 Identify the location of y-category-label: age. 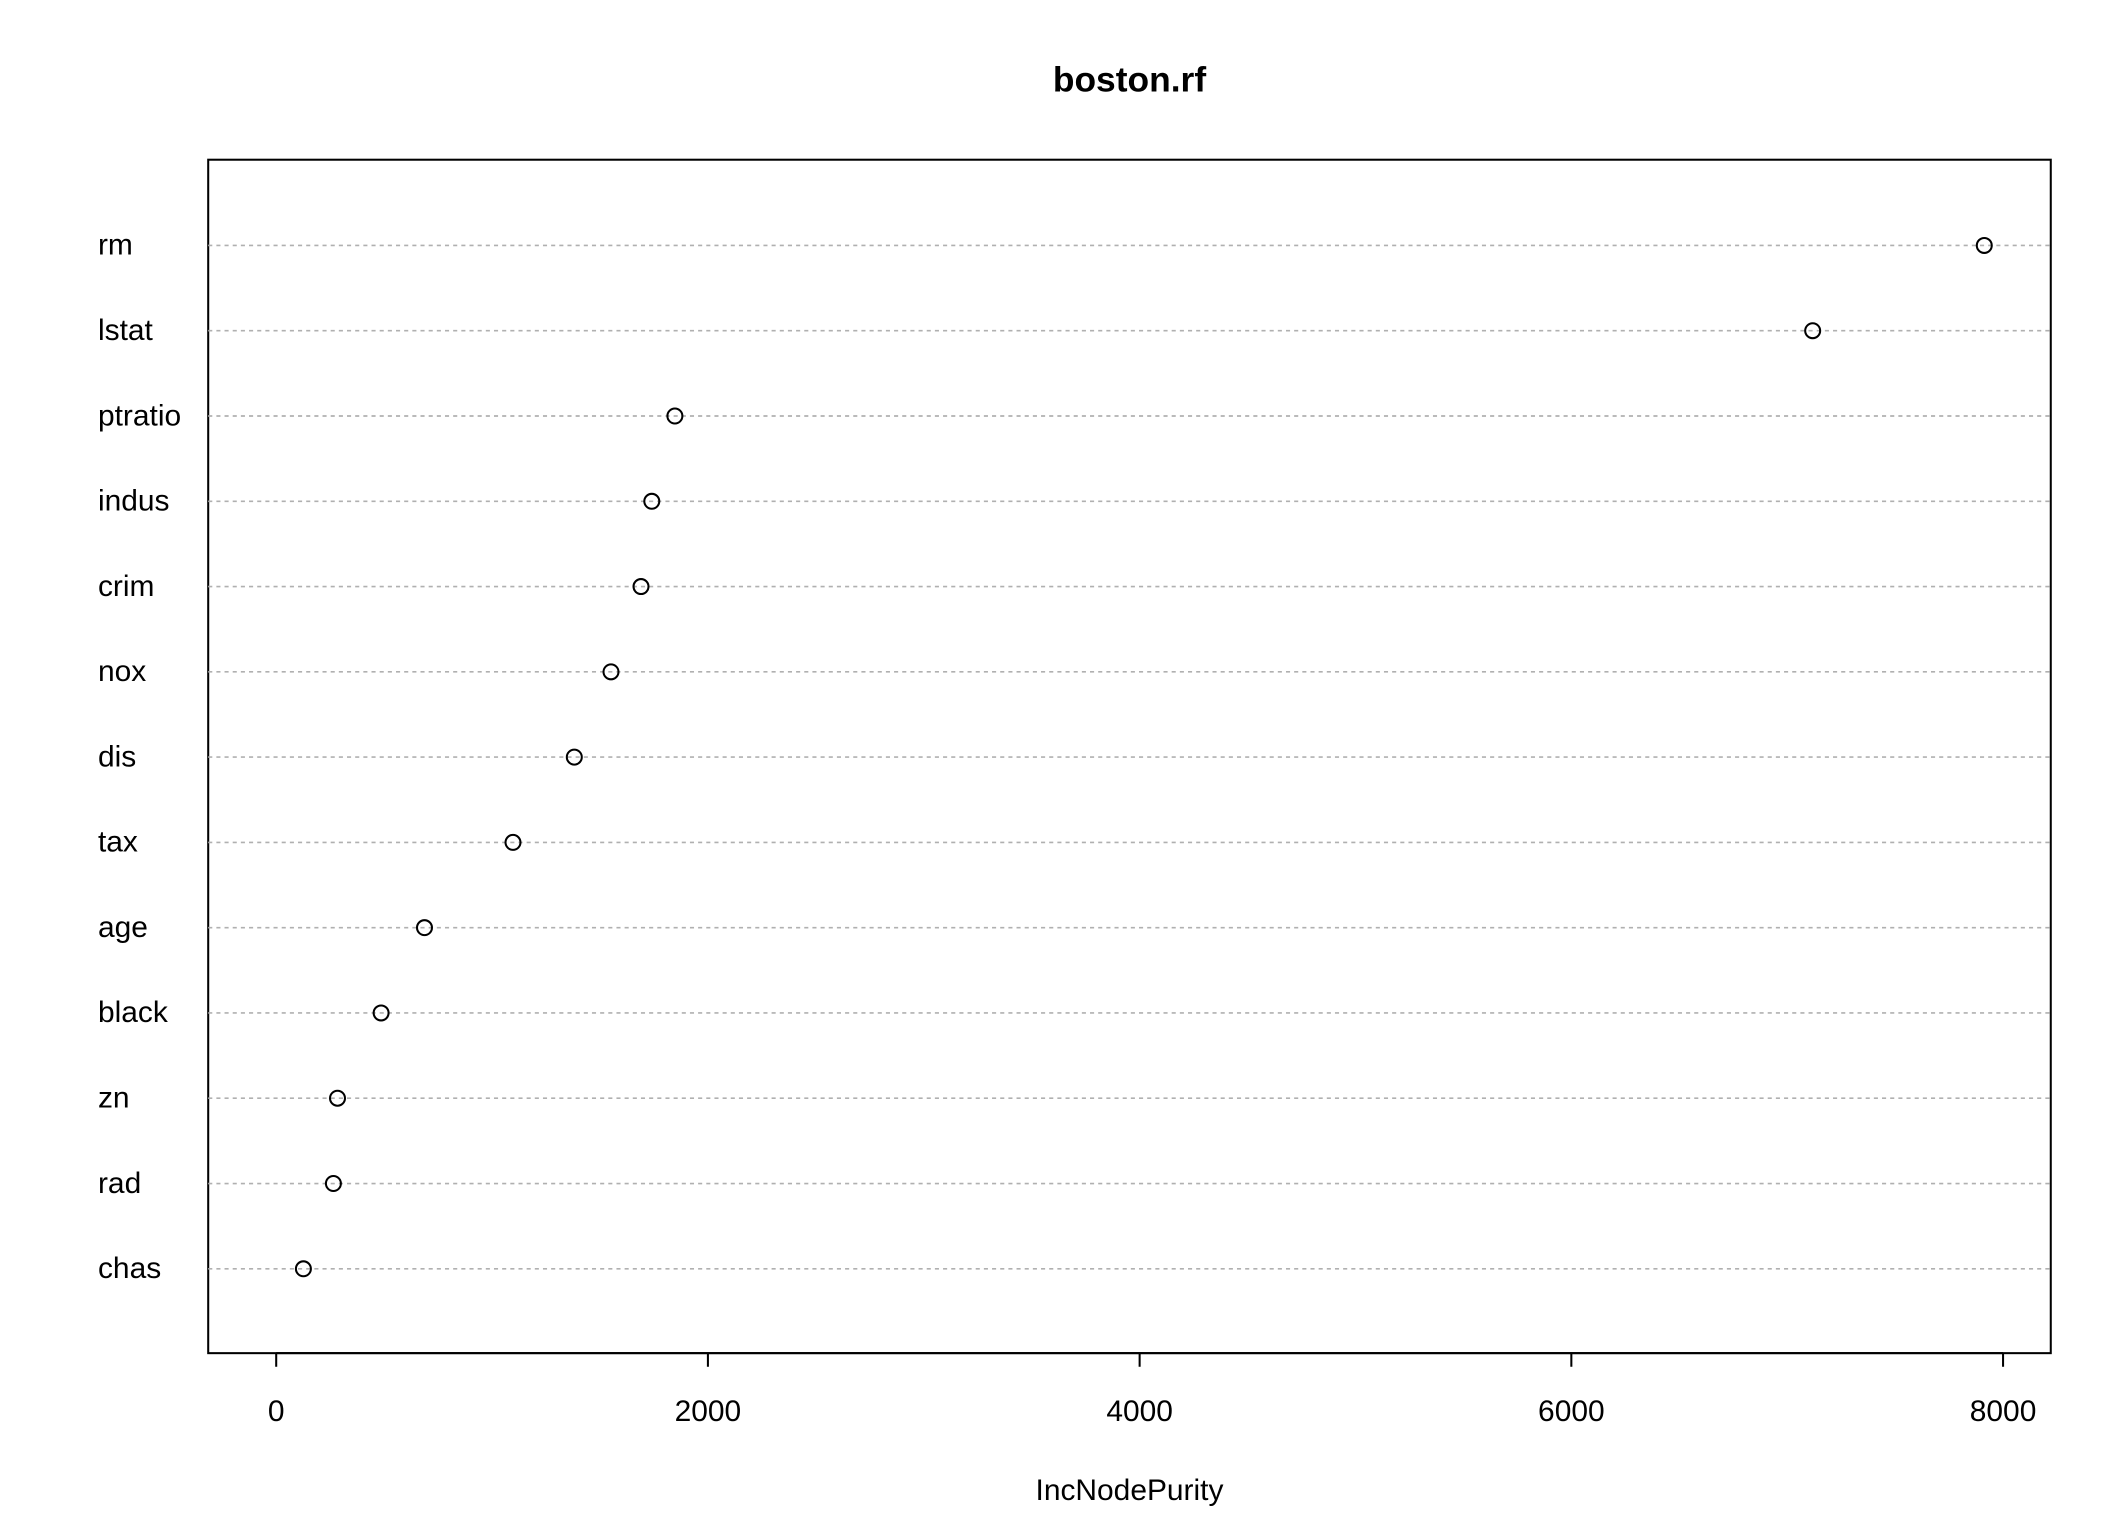
(123, 927).